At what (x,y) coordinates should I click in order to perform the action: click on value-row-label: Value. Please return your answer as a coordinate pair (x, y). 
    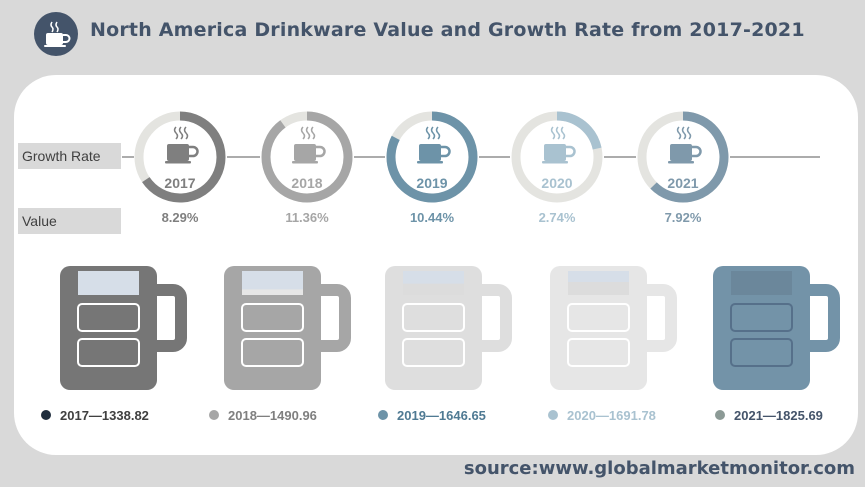
    Looking at the image, I should click on (69, 221).